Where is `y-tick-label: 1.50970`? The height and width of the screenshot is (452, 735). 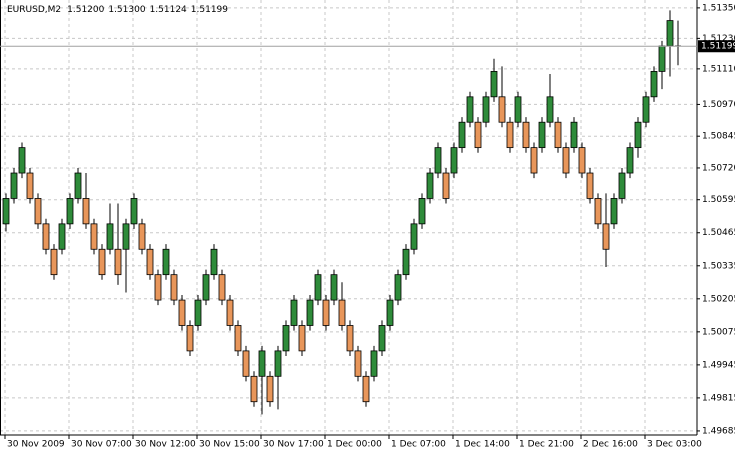
y-tick-label: 1.50970 is located at coordinates (718, 105).